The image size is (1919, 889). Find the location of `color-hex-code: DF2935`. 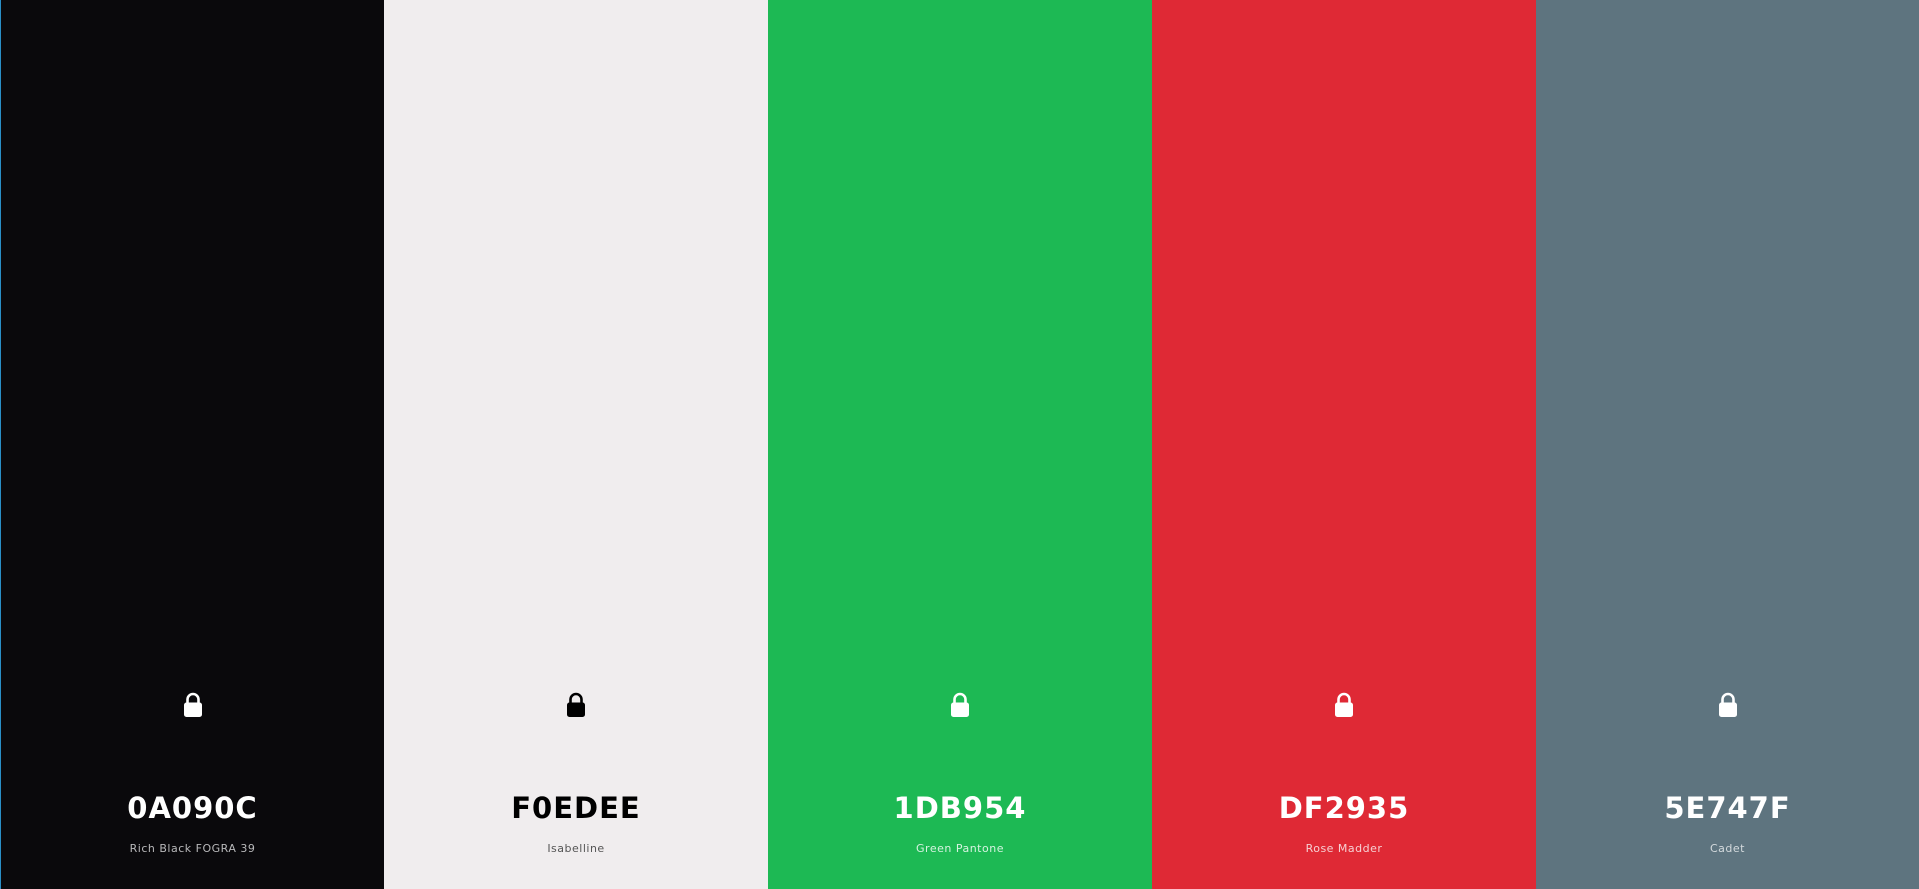

color-hex-code: DF2935 is located at coordinates (1344, 808).